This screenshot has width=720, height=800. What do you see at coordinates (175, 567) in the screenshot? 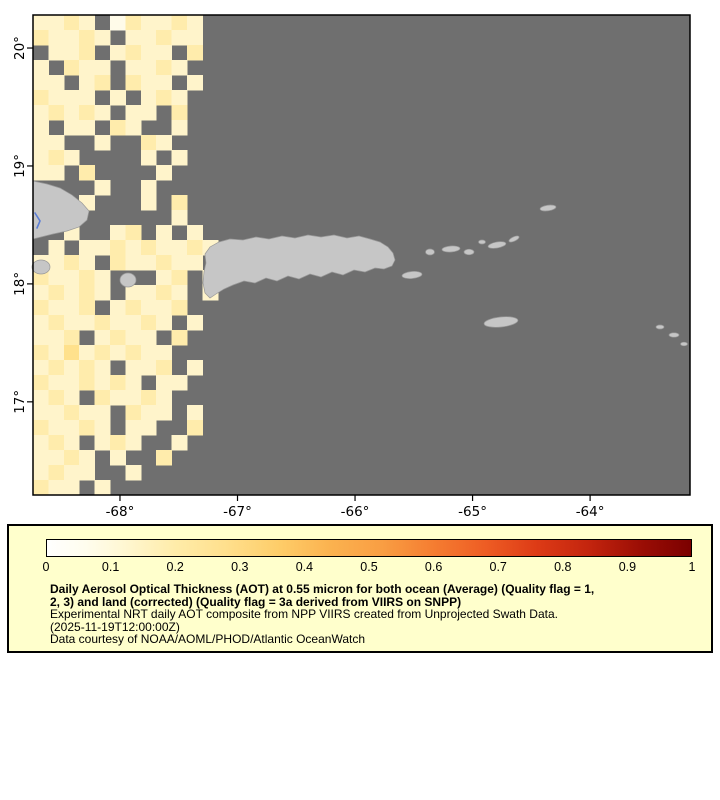
I see `colorbar-tick-label: 0.2` at bounding box center [175, 567].